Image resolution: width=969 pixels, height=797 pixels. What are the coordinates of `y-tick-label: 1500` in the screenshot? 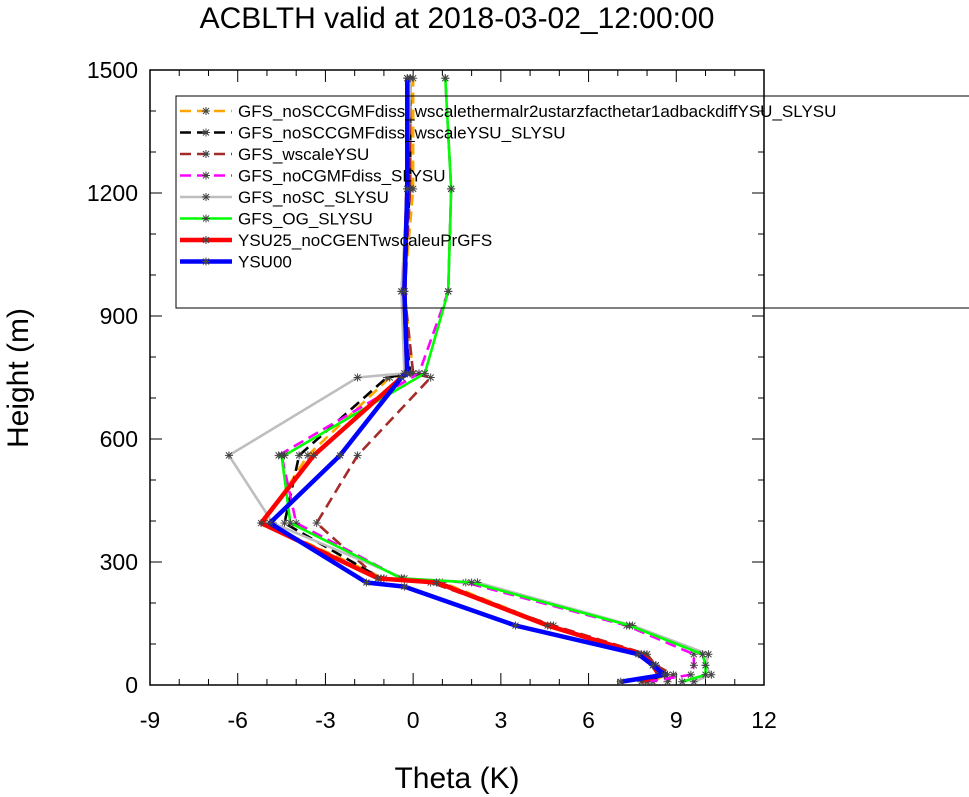 It's located at (112, 70).